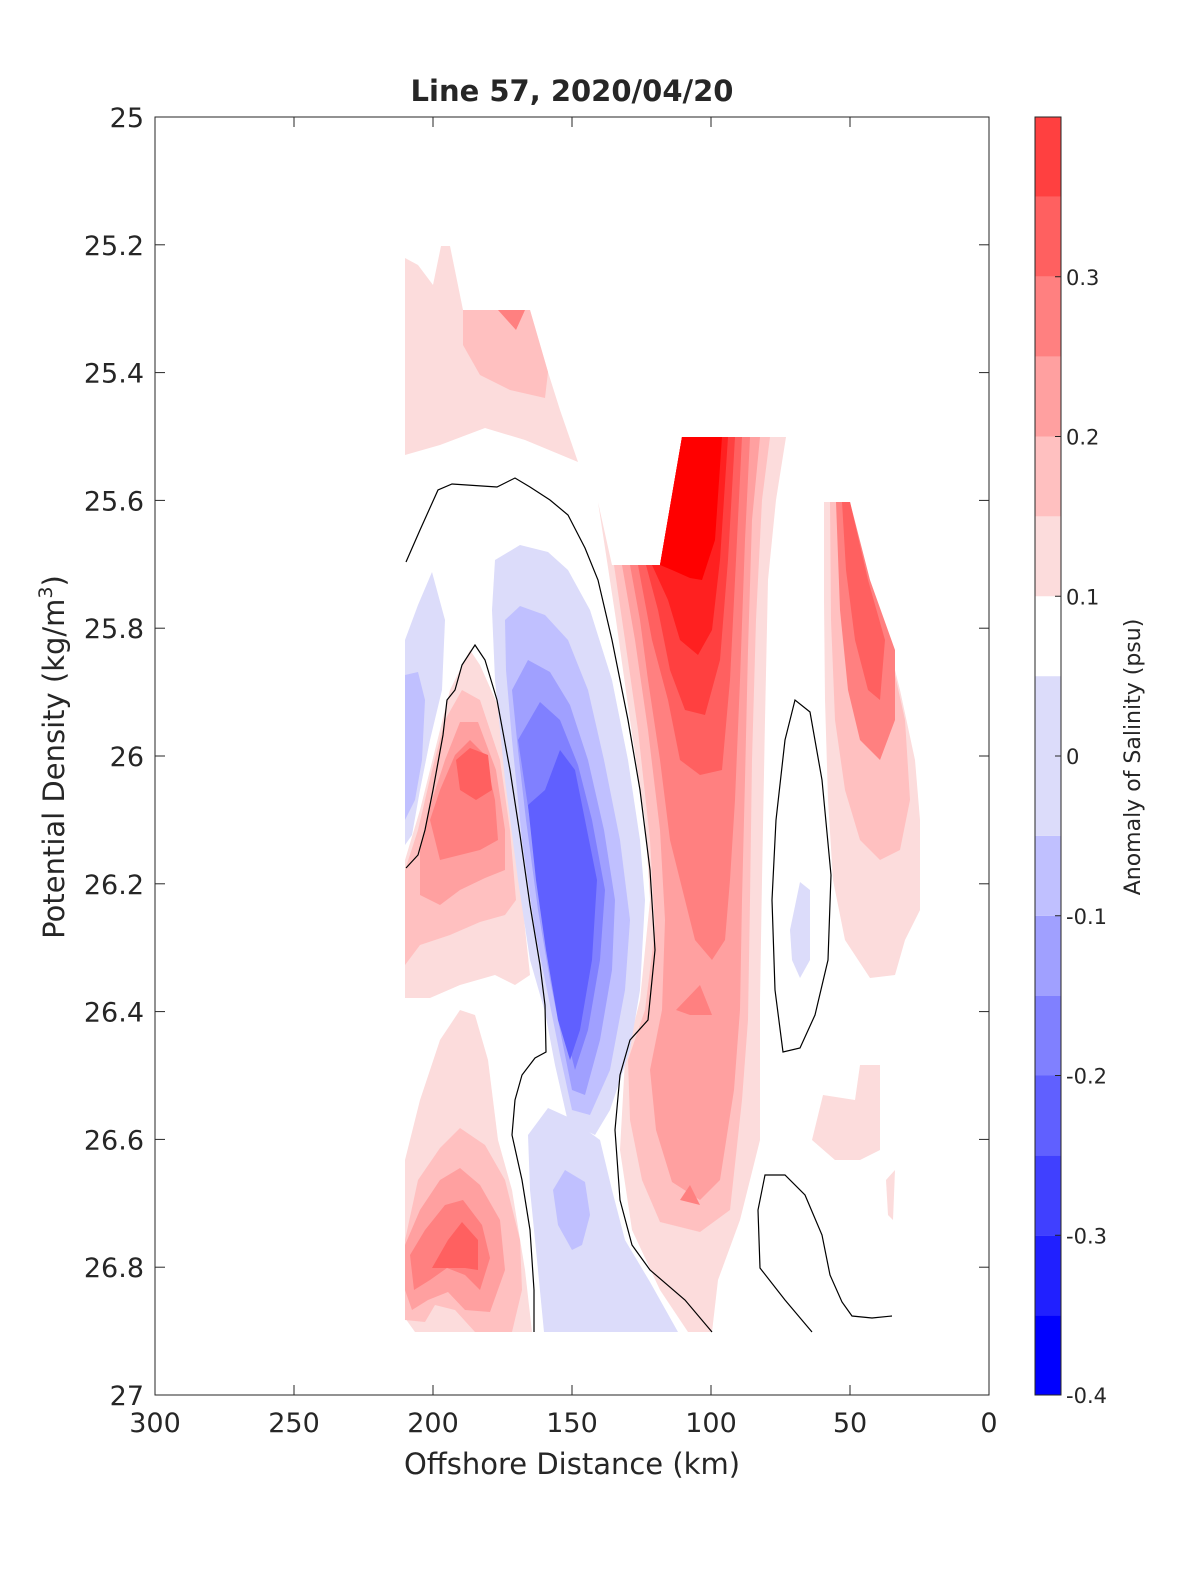 This screenshot has height=1575, width=1200. I want to click on y-tick-label: 26, so click(127, 757).